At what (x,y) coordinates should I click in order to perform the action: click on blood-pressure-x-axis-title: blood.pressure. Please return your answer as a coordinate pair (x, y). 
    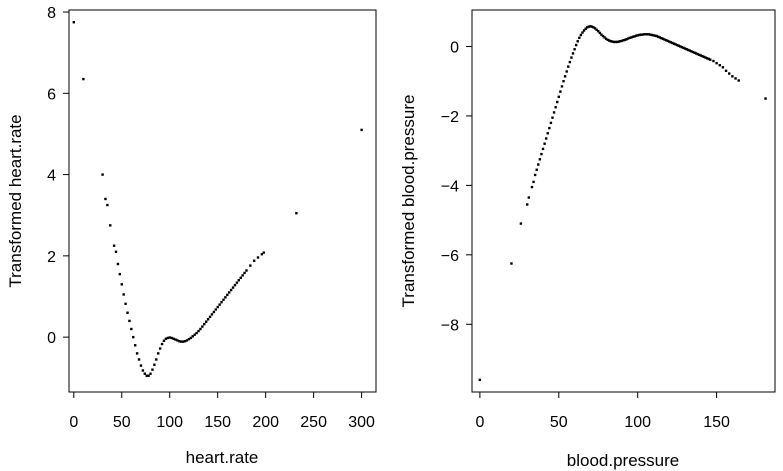
    Looking at the image, I should click on (623, 460).